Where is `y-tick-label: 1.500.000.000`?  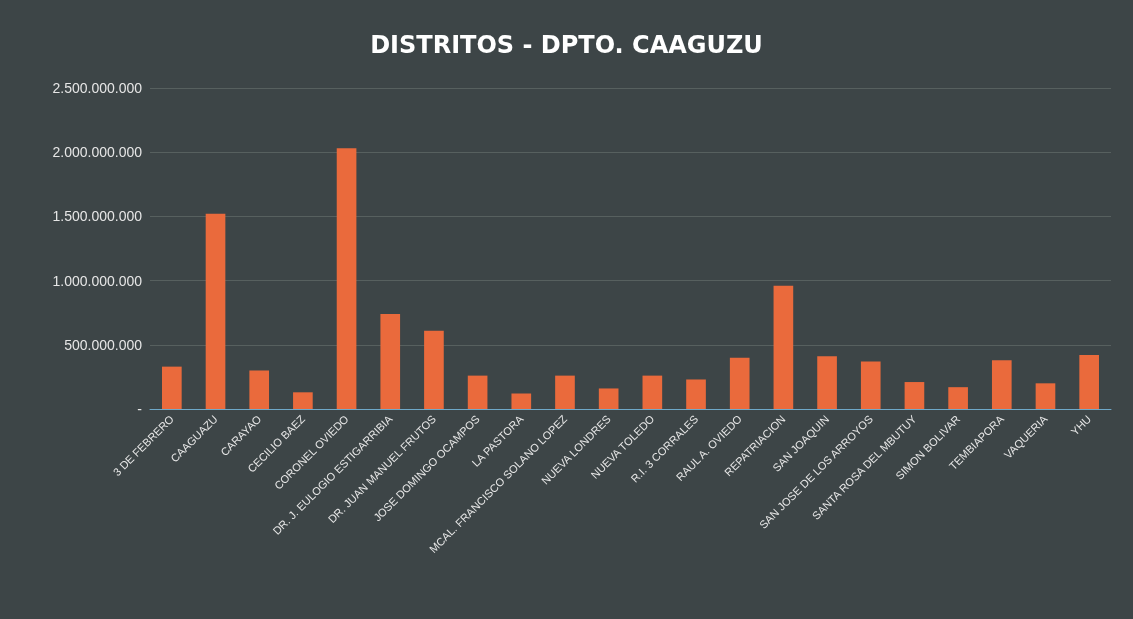
y-tick-label: 1.500.000.000 is located at coordinates (97, 216).